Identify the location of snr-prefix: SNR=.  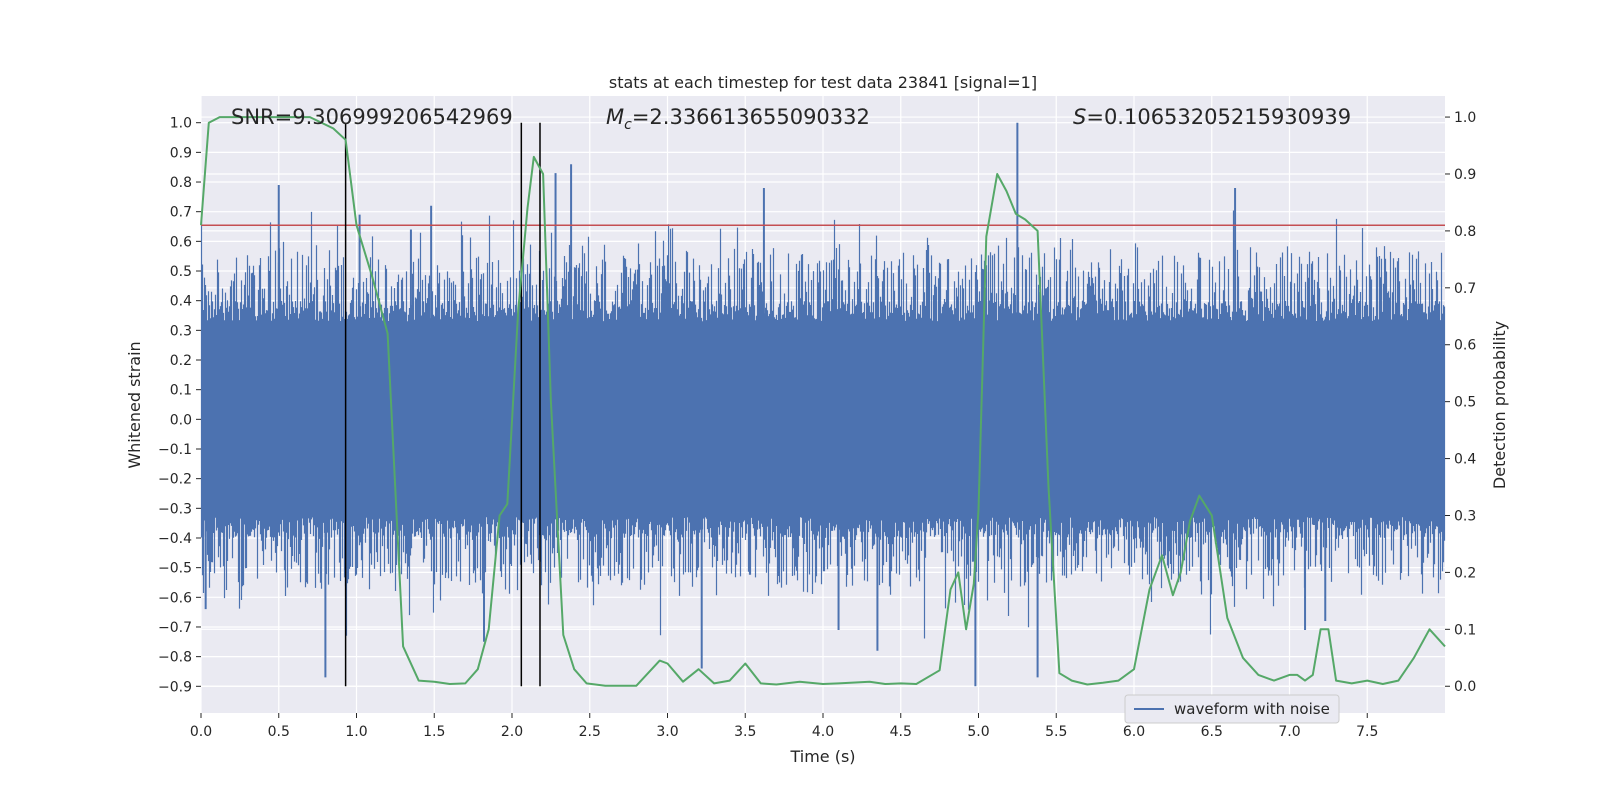
(261, 117).